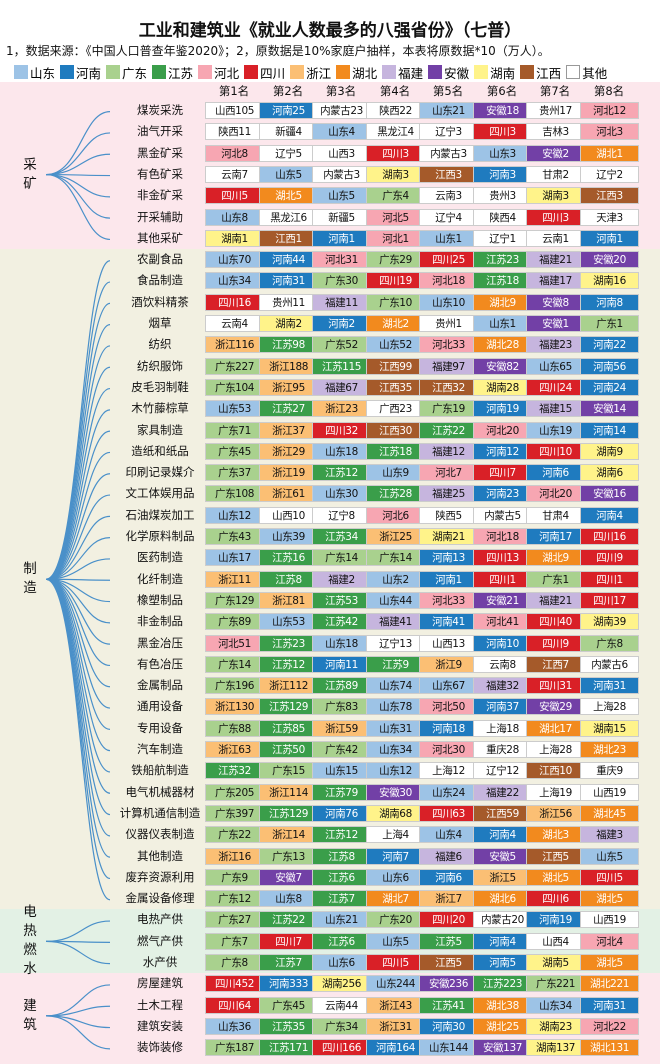 Image resolution: width=660 pixels, height=1064 pixels. Describe the element at coordinates (160, 855) in the screenshot. I see `industry-label: 其他制造` at that location.